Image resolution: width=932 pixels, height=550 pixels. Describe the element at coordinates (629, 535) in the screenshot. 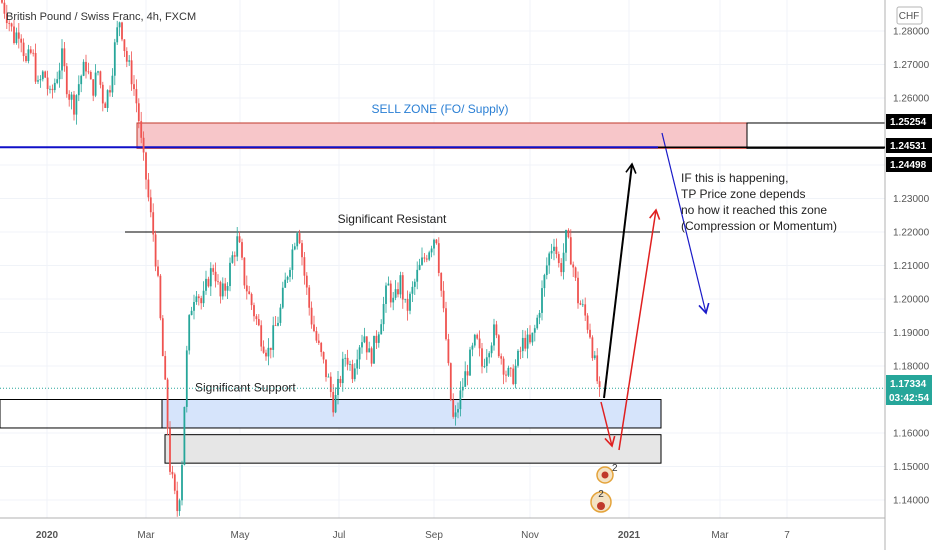

I see `x-tick-label: 2021` at that location.